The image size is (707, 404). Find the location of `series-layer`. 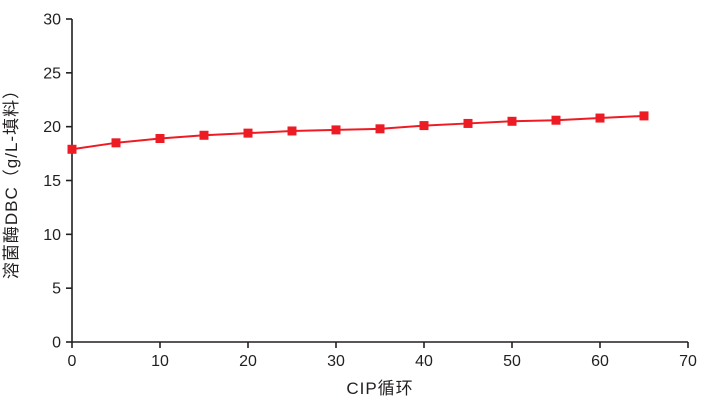

series-layer is located at coordinates (358, 132).